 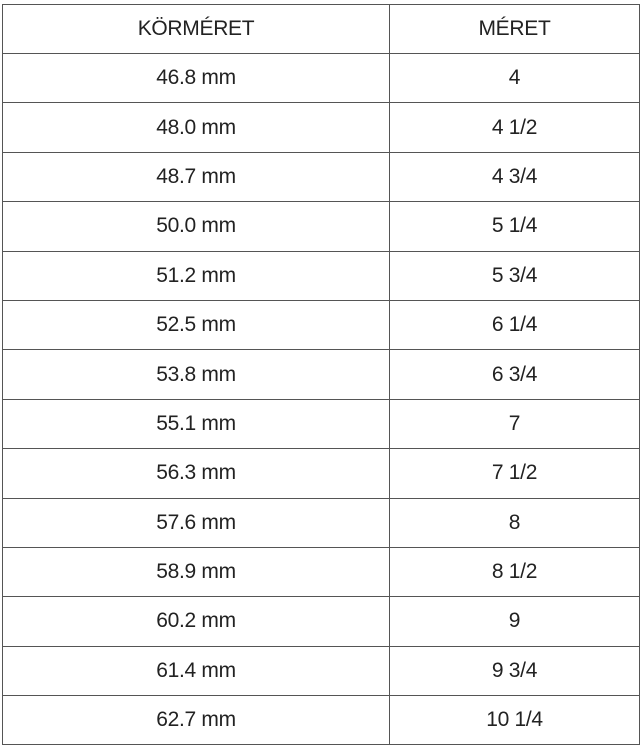 What do you see at coordinates (514, 720) in the screenshot?
I see `size-cell: 10 1/4` at bounding box center [514, 720].